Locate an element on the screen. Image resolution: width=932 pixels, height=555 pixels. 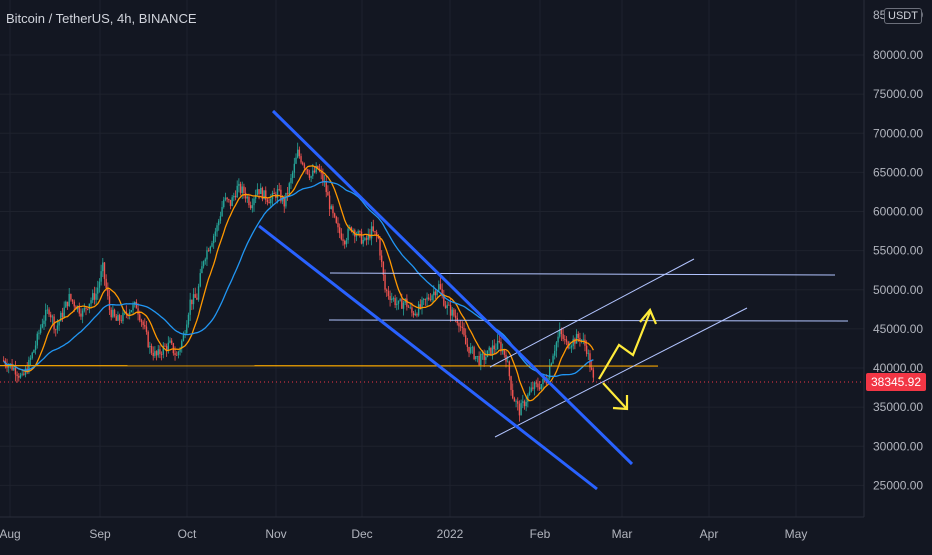
price-tick-label: 45000.00 is located at coordinates (898, 329).